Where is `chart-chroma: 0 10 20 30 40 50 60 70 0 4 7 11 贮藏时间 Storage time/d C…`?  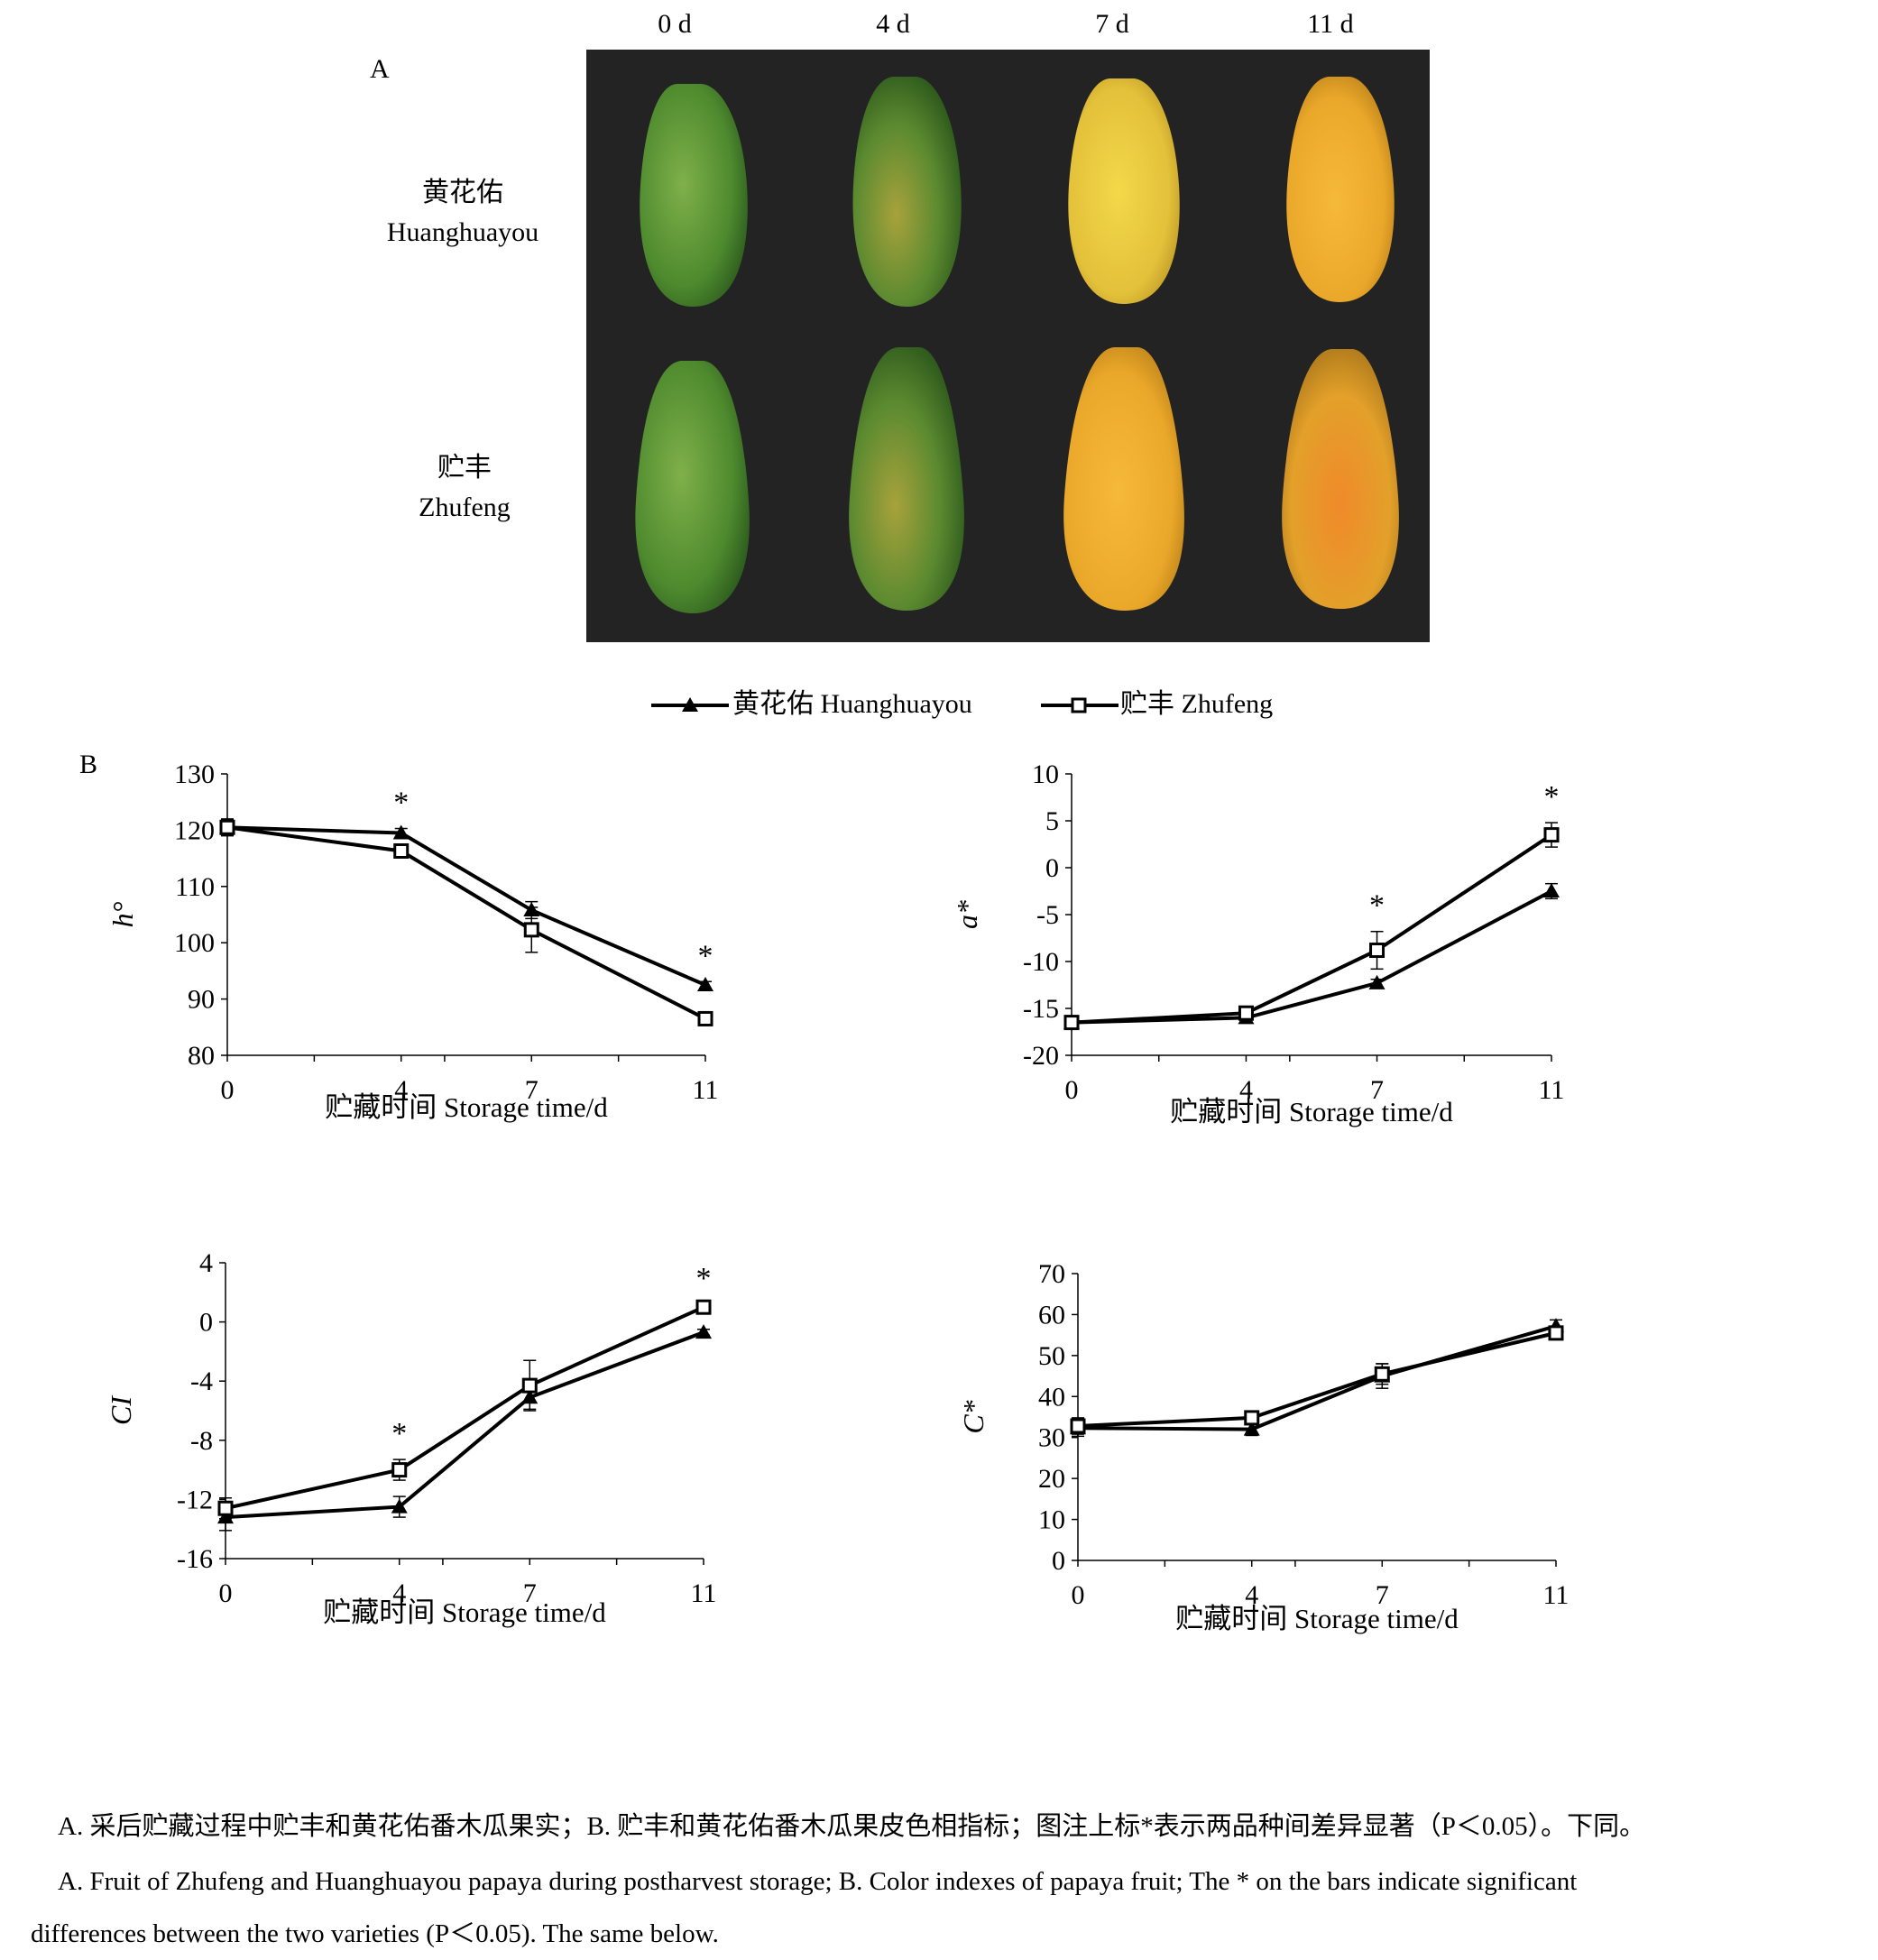
chart-chroma: 0 10 20 30 40 50 60 70 0 4 7 11 贮藏时间 Storage time/d C… is located at coordinates (1263, 1446).